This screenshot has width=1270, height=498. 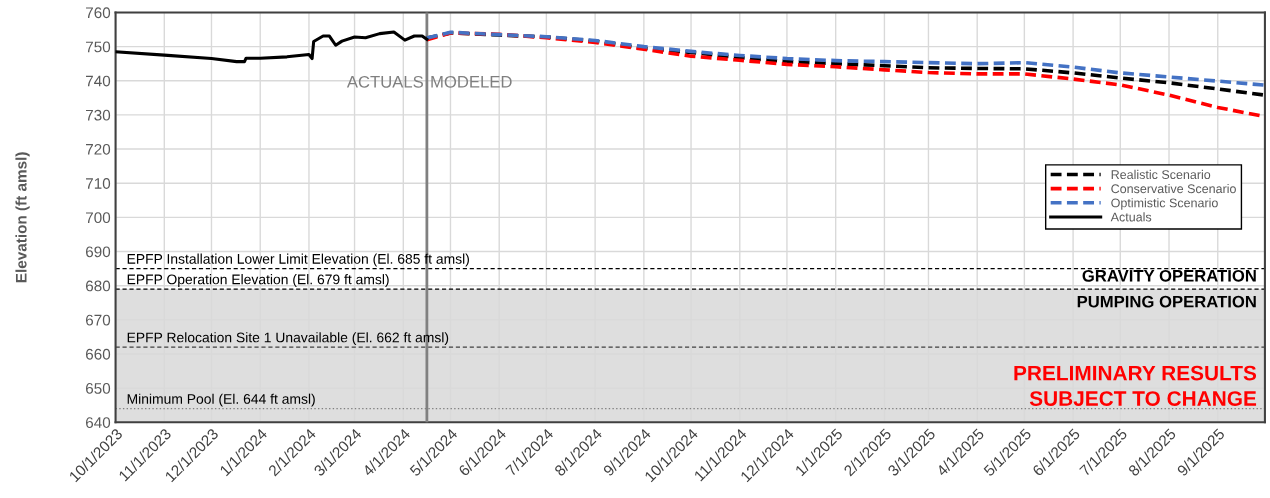 What do you see at coordinates (98, 13) in the screenshot?
I see `y-tick-label: 760` at bounding box center [98, 13].